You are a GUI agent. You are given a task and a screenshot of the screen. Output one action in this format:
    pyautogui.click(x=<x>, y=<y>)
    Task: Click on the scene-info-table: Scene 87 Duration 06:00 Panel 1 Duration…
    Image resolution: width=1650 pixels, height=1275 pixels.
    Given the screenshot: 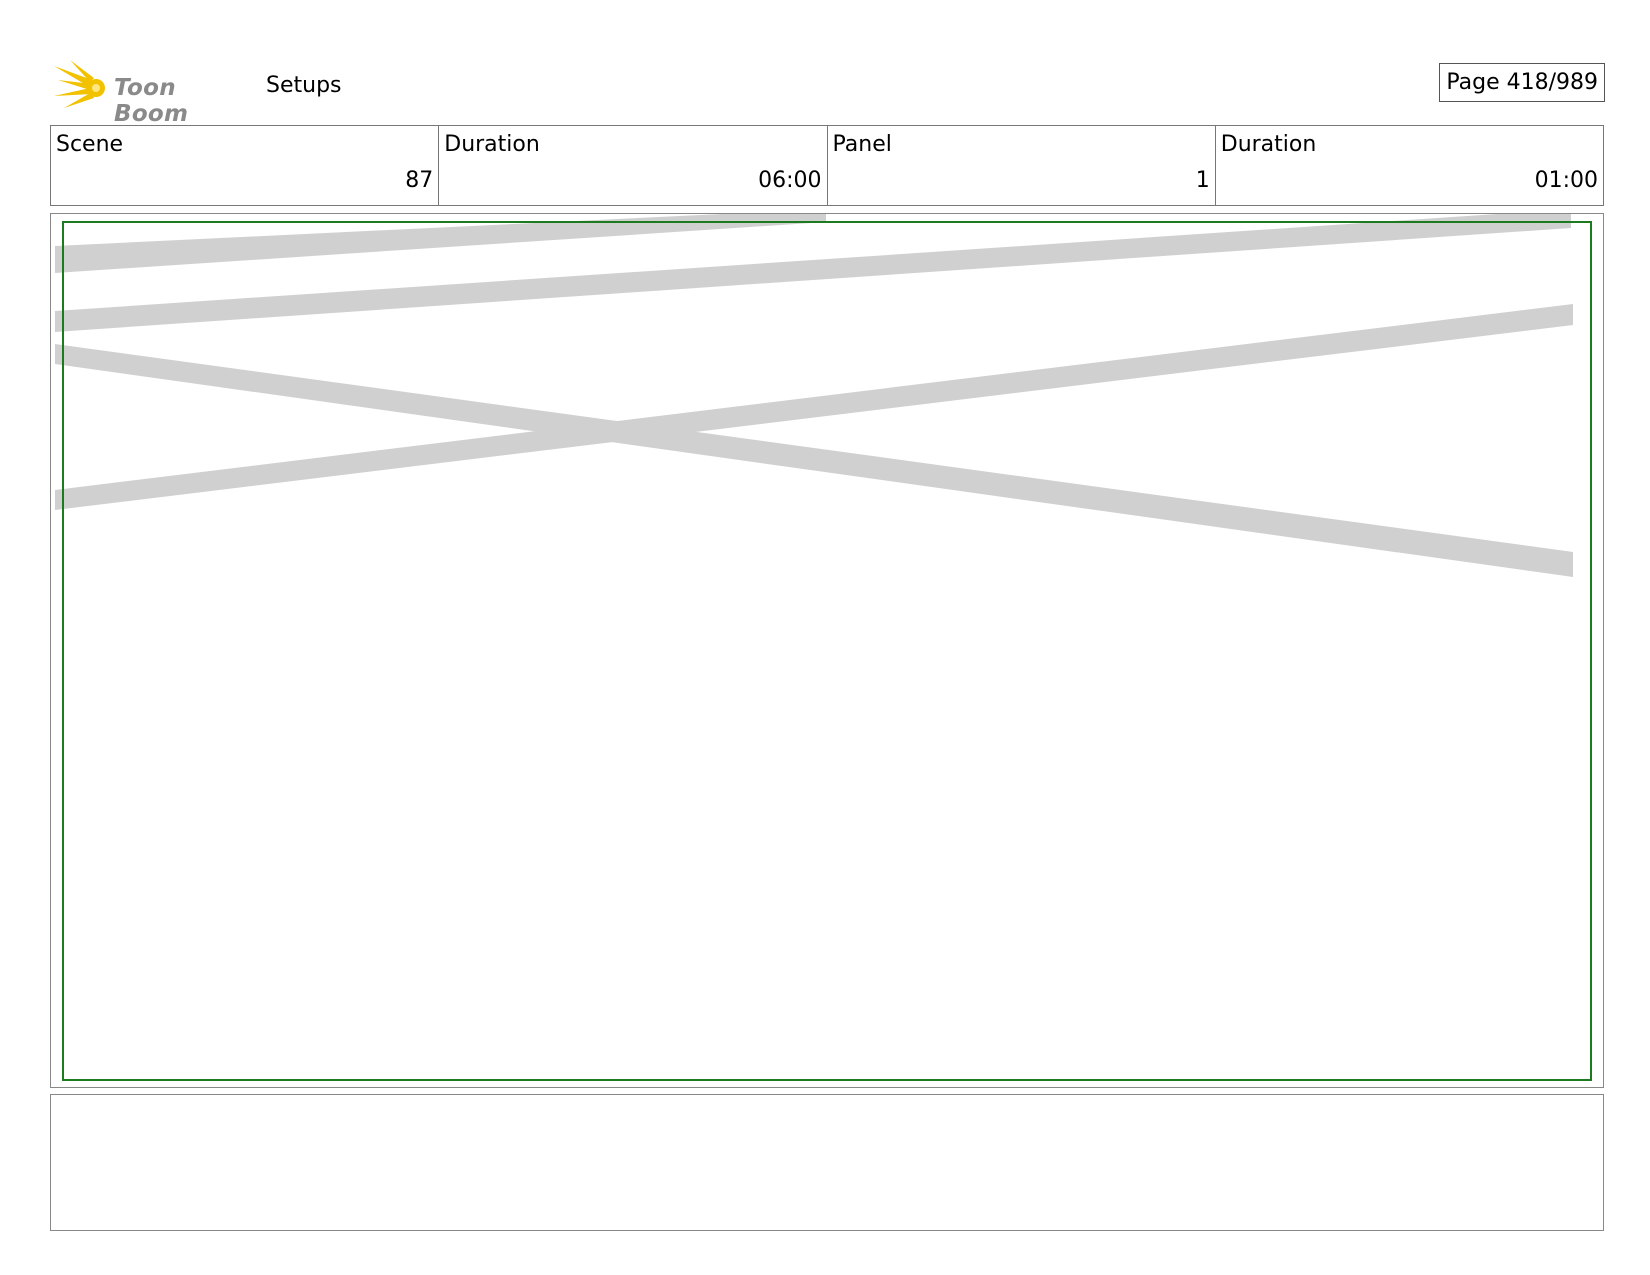 What is the action you would take?
    pyautogui.click(x=827, y=165)
    